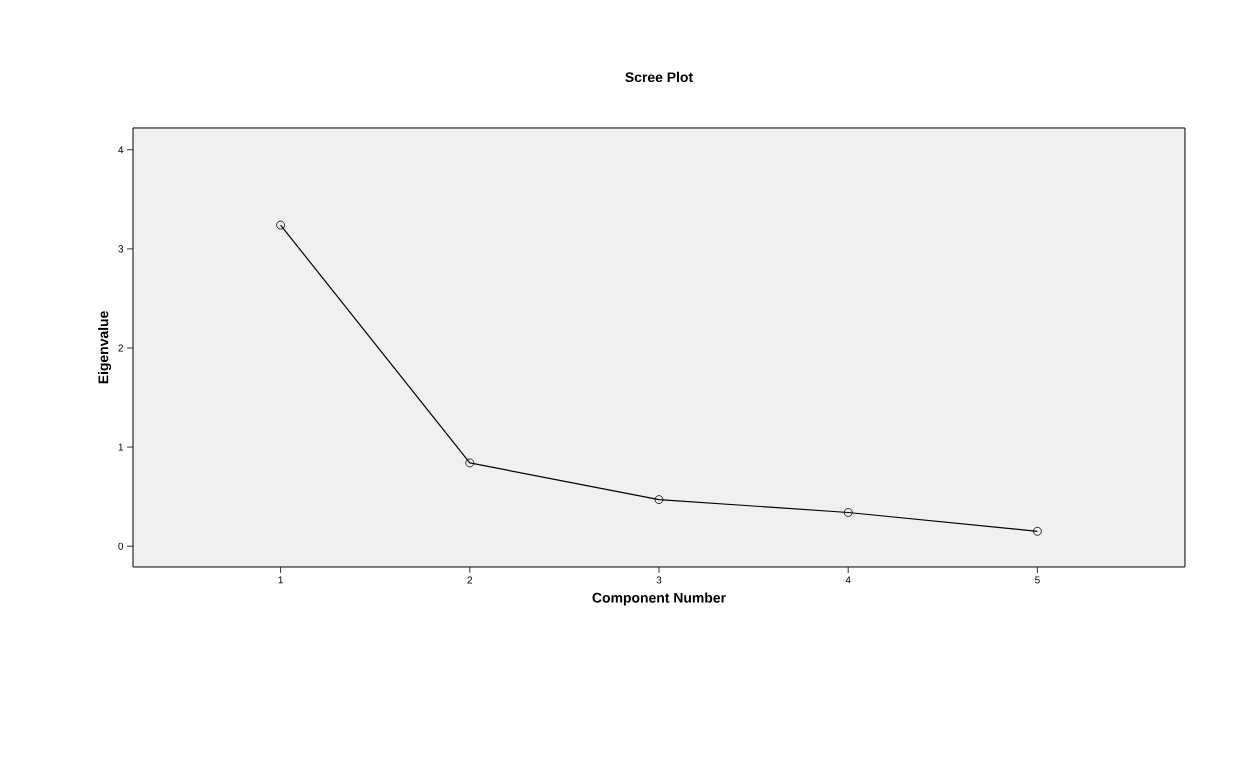 The width and height of the screenshot is (1248, 770). Describe the element at coordinates (1037, 580) in the screenshot. I see `x-tick-label: 5` at that location.